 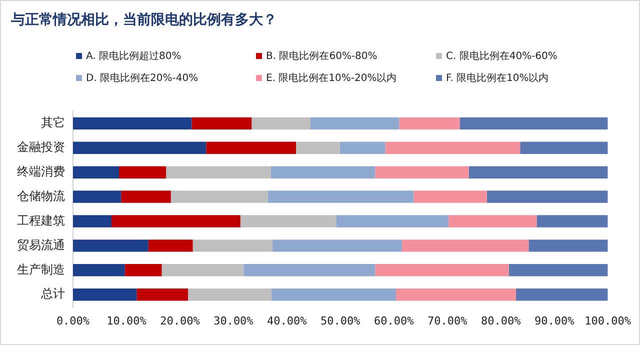 What do you see at coordinates (497, 78) in the screenshot?
I see `legend-label: F. 限电比例在10%以内` at bounding box center [497, 78].